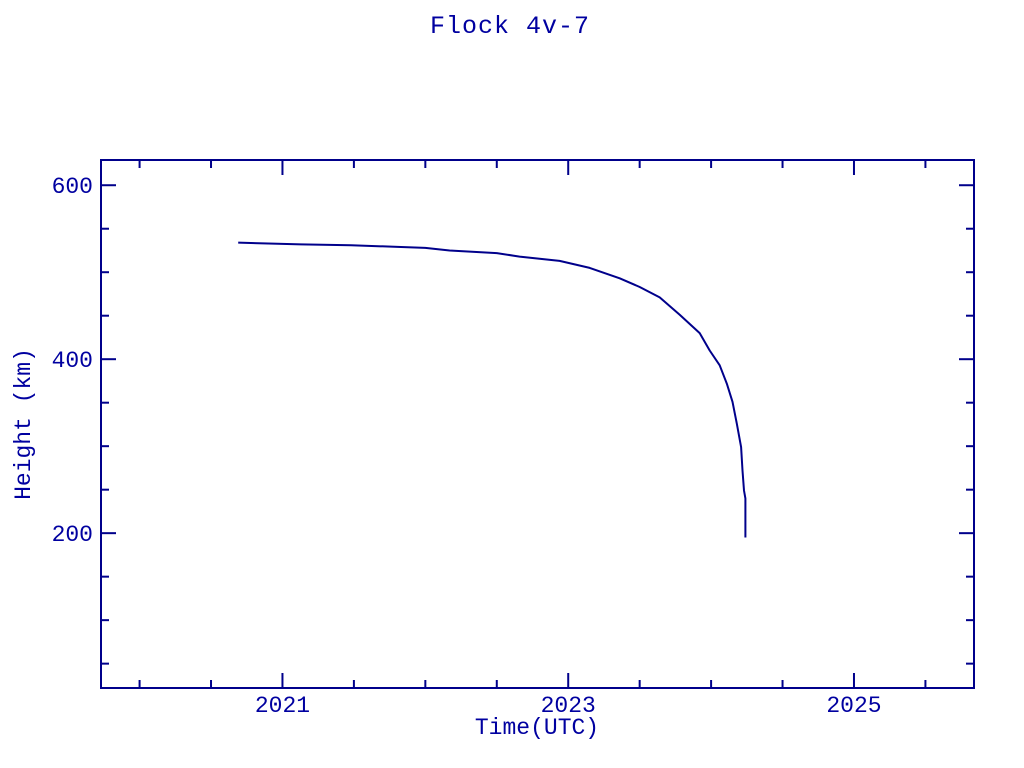 Image resolution: width=1024 pixels, height=768 pixels. I want to click on x-axis-label: Time(UTC), so click(537, 728).